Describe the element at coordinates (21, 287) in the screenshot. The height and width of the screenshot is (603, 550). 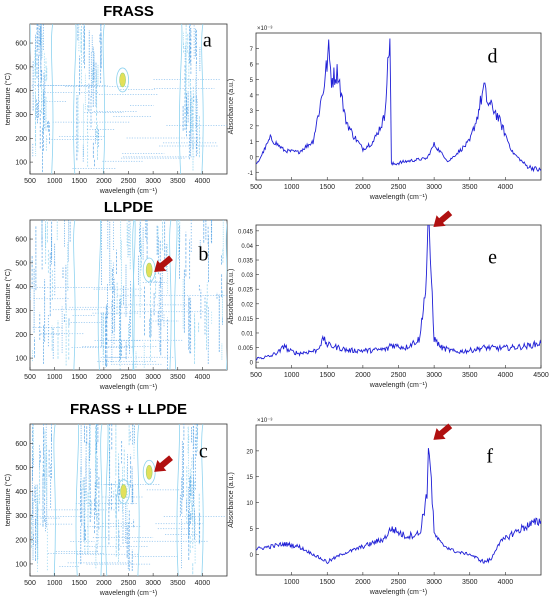
I see `y-tick-label: 400` at that location.